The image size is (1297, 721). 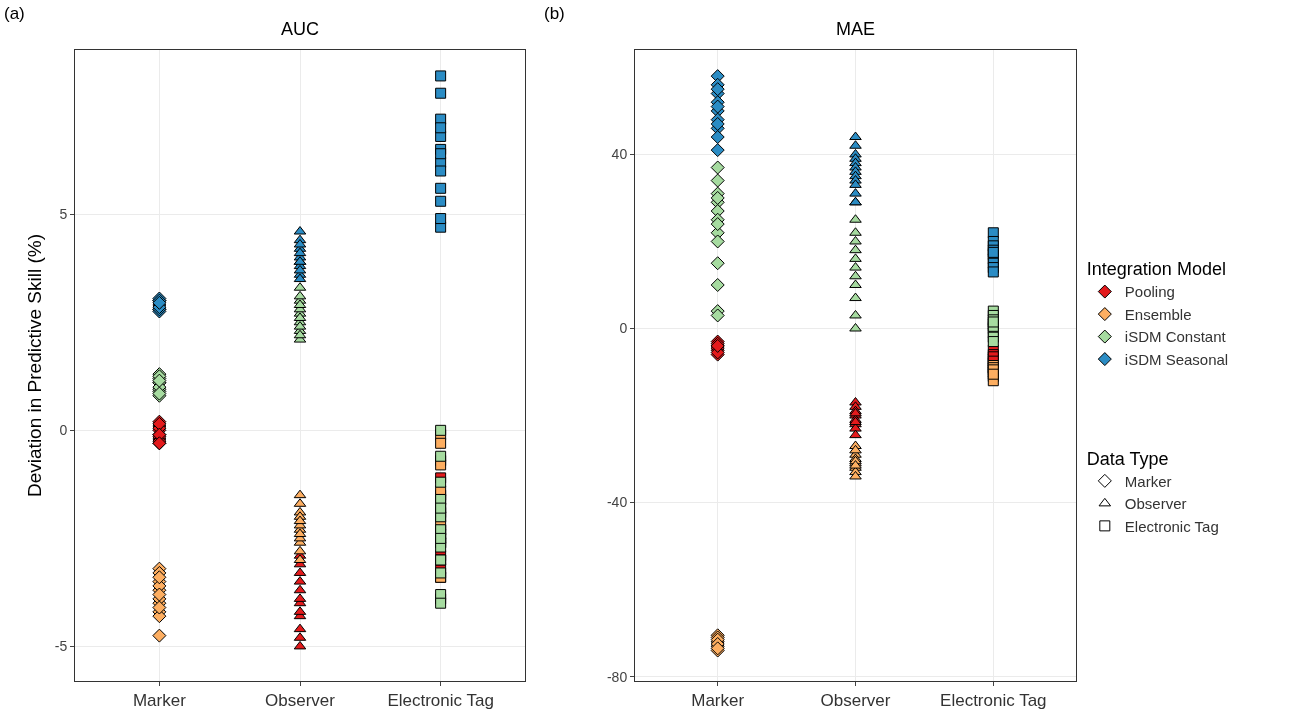 I want to click on legend-label: Ensemble, so click(x=1158, y=314).